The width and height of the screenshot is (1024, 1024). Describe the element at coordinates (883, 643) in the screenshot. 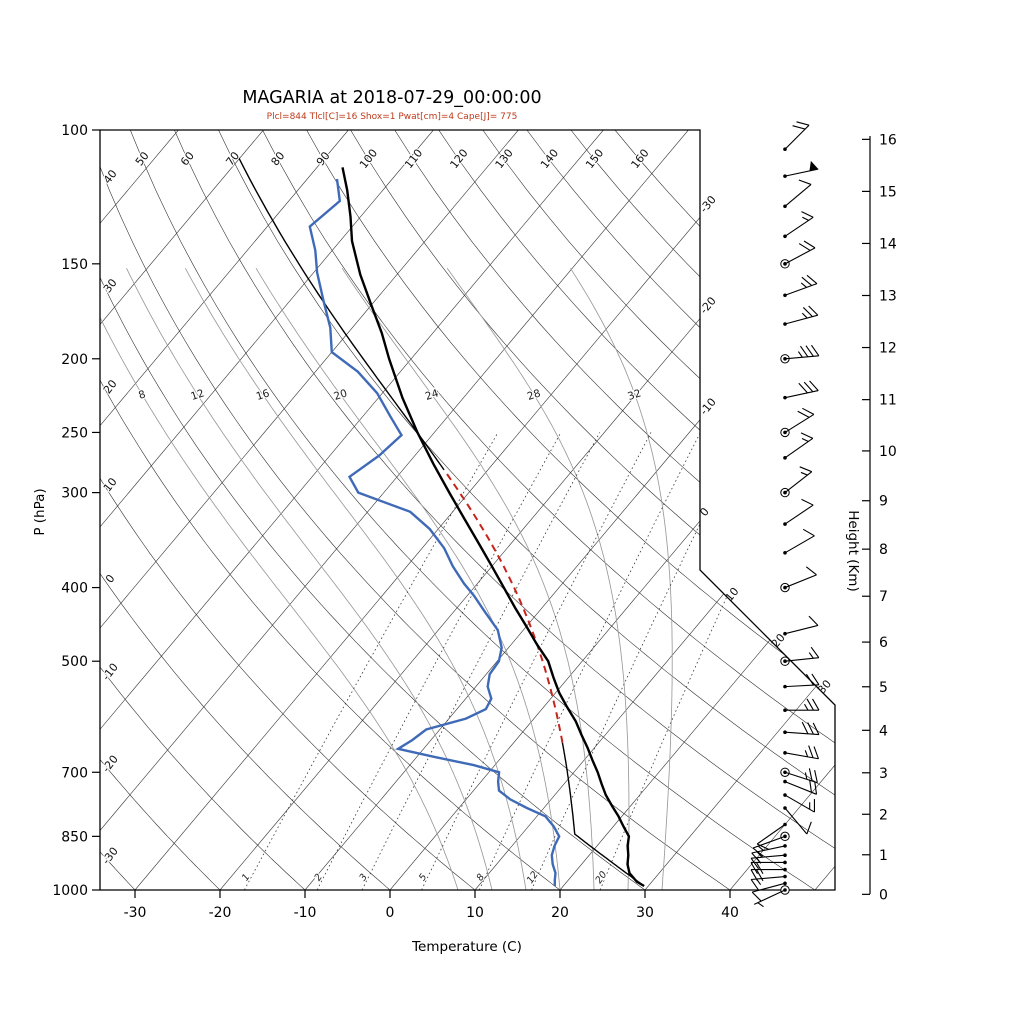

I see `height-tick-label: 6` at that location.